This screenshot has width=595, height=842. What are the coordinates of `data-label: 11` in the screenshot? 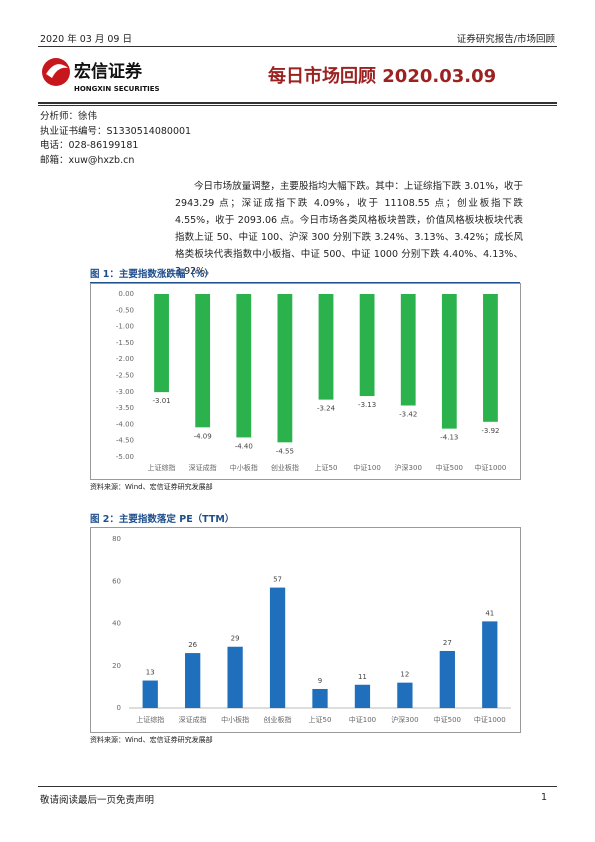 It's located at (362, 677).